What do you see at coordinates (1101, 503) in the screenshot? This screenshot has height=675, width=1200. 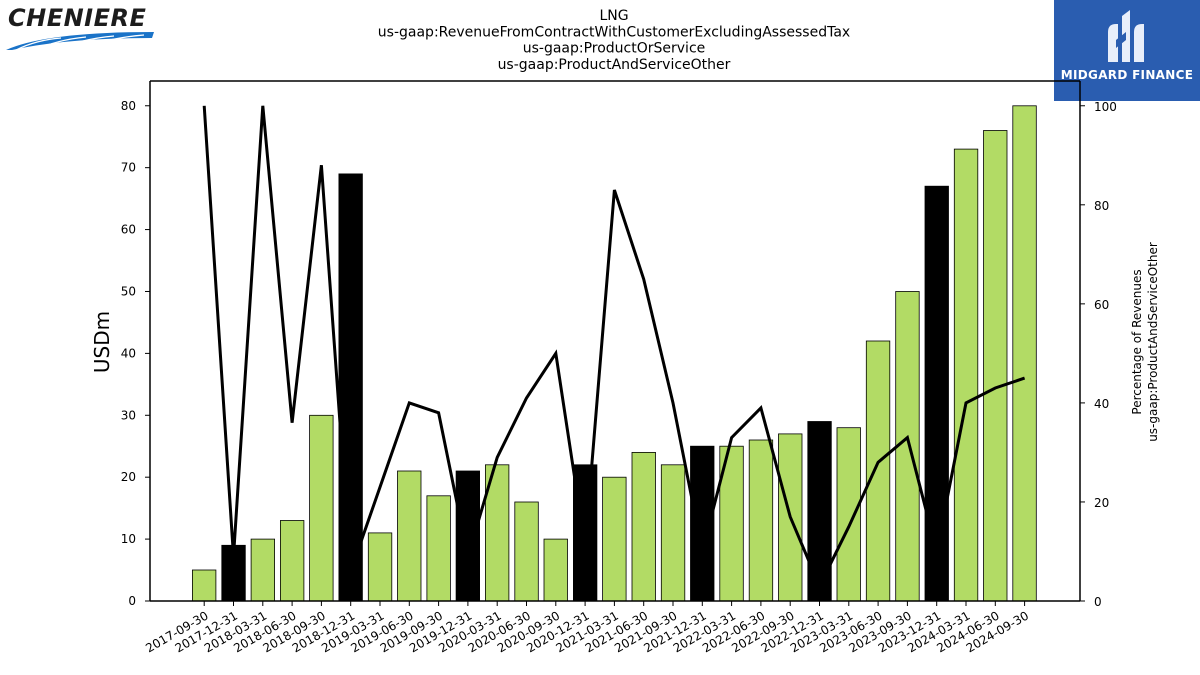 I see `y-right-tick-label: 20` at bounding box center [1101, 503].